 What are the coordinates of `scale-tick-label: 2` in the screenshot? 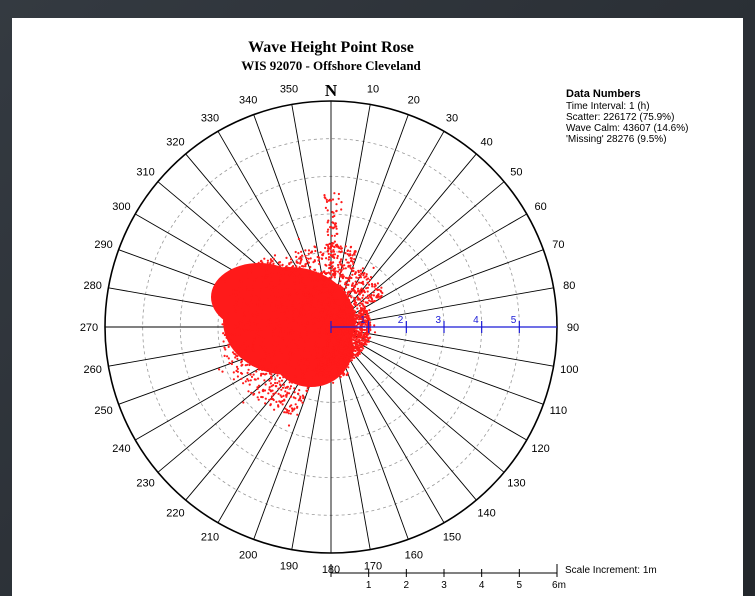 It's located at (407, 585).